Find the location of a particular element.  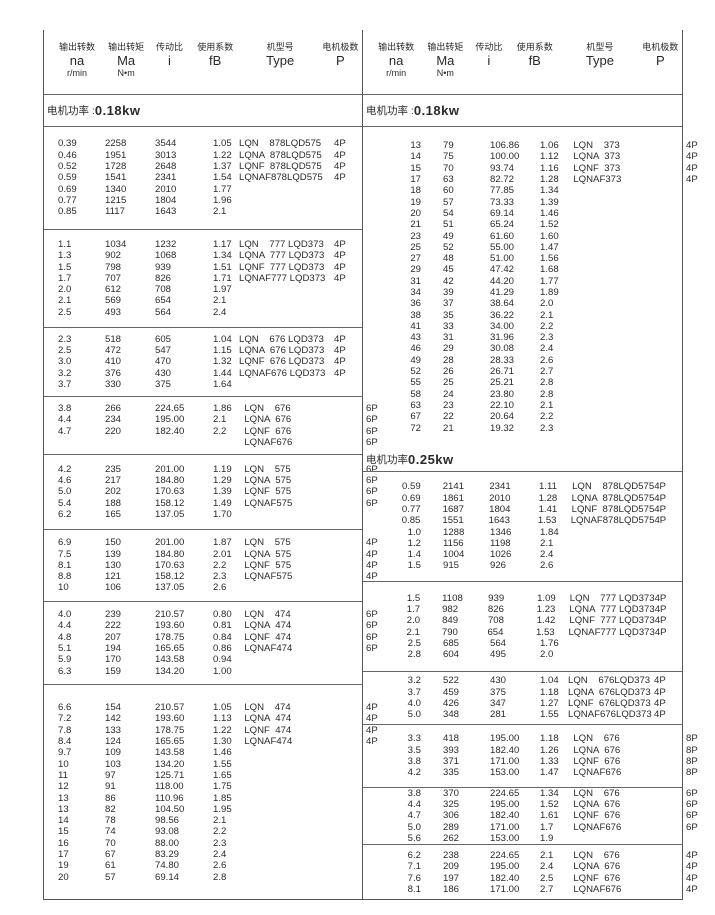

cell-fb: 1.23 is located at coordinates (546, 609).